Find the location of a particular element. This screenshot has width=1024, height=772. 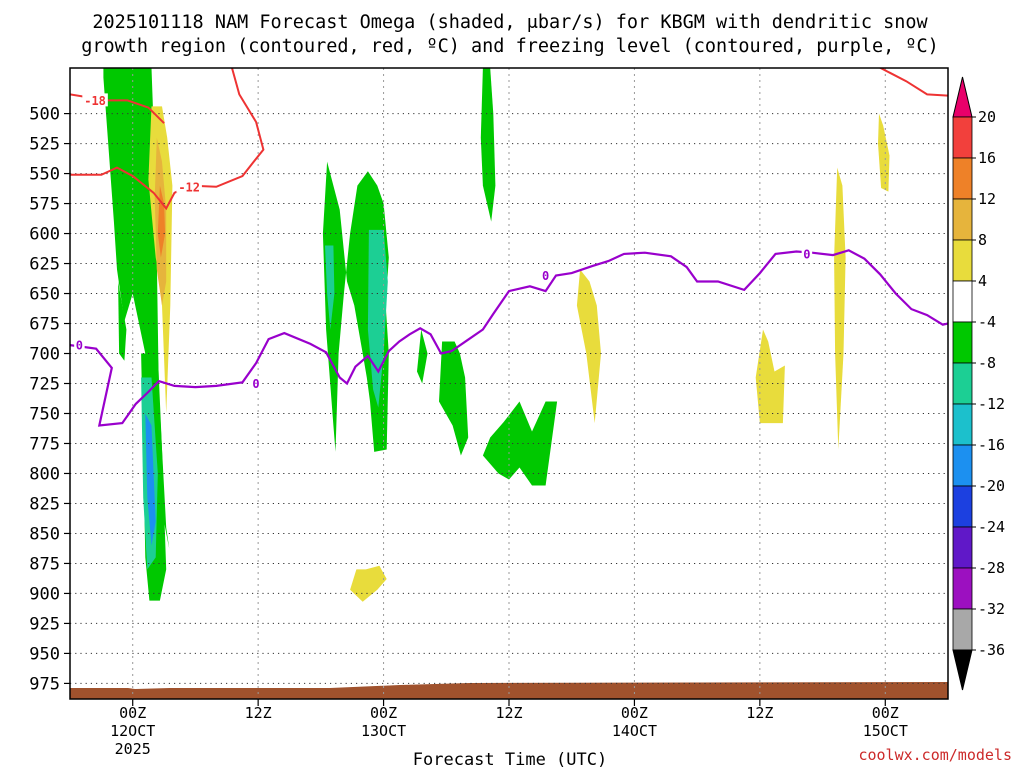

x-tick-date-78: 15OCT is located at coordinates (885, 731).